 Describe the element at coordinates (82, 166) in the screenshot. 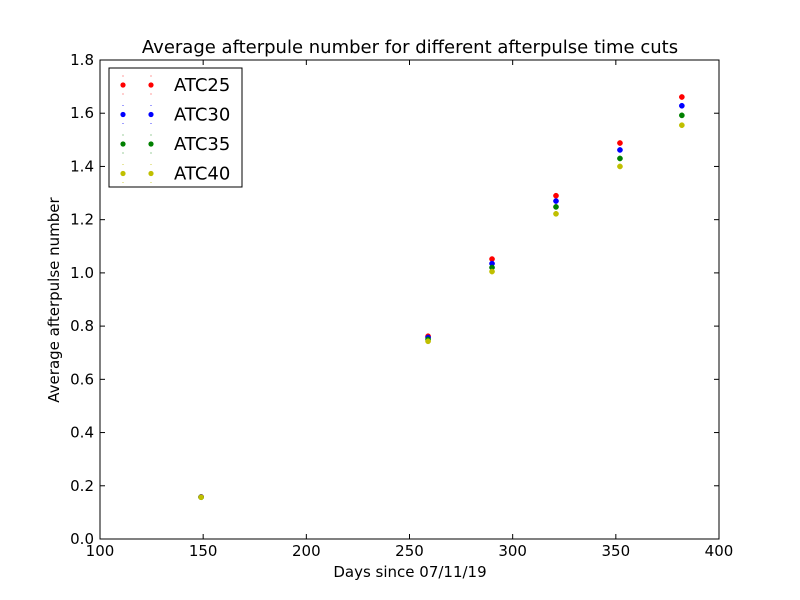

I see `y-tick-label: 1.4` at that location.